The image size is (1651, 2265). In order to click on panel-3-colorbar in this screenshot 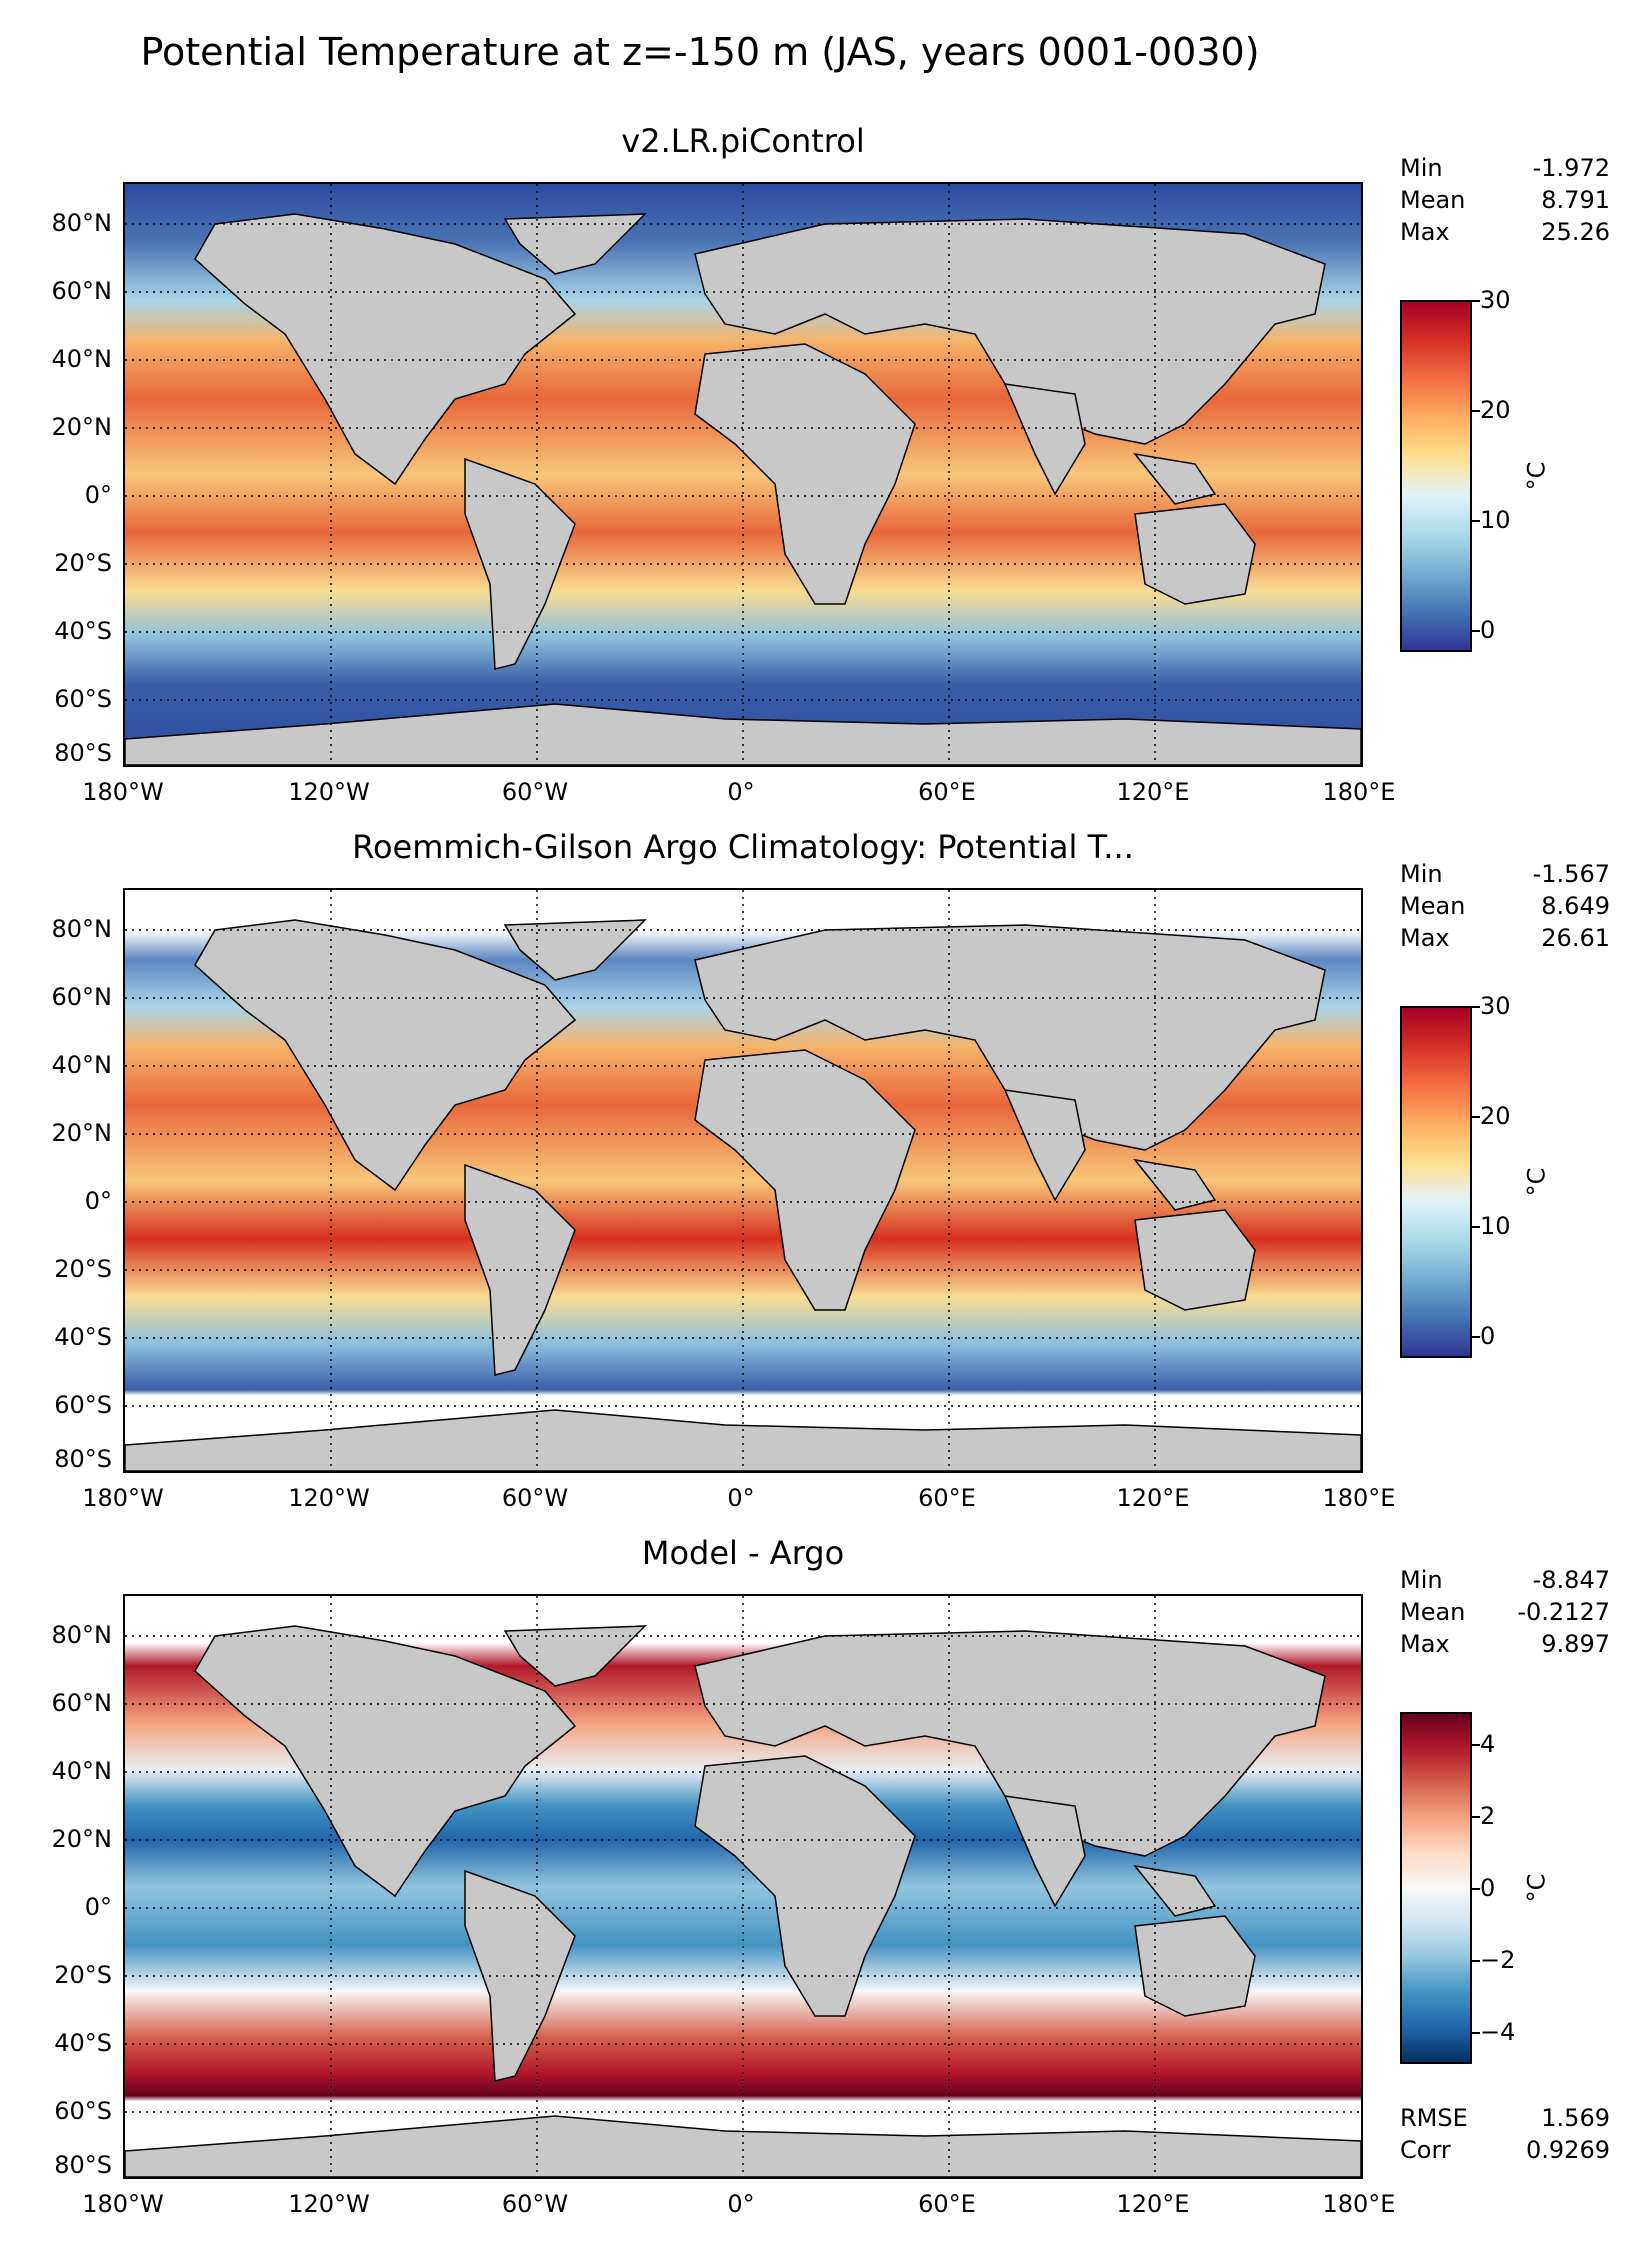, I will do `click(1436, 1888)`.